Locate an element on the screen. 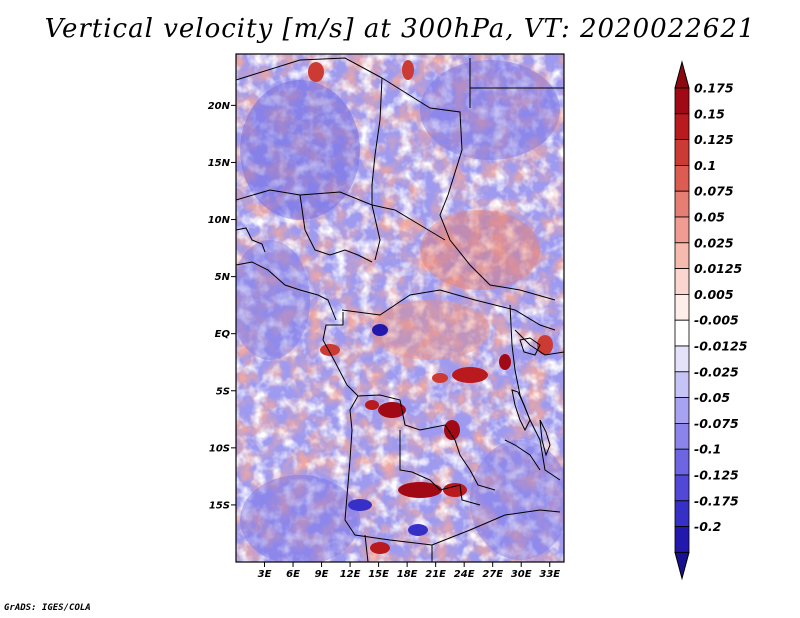 Image resolution: width=800 pixels, height=618 pixels. lon-tick-label: 24E is located at coordinates (464, 574).